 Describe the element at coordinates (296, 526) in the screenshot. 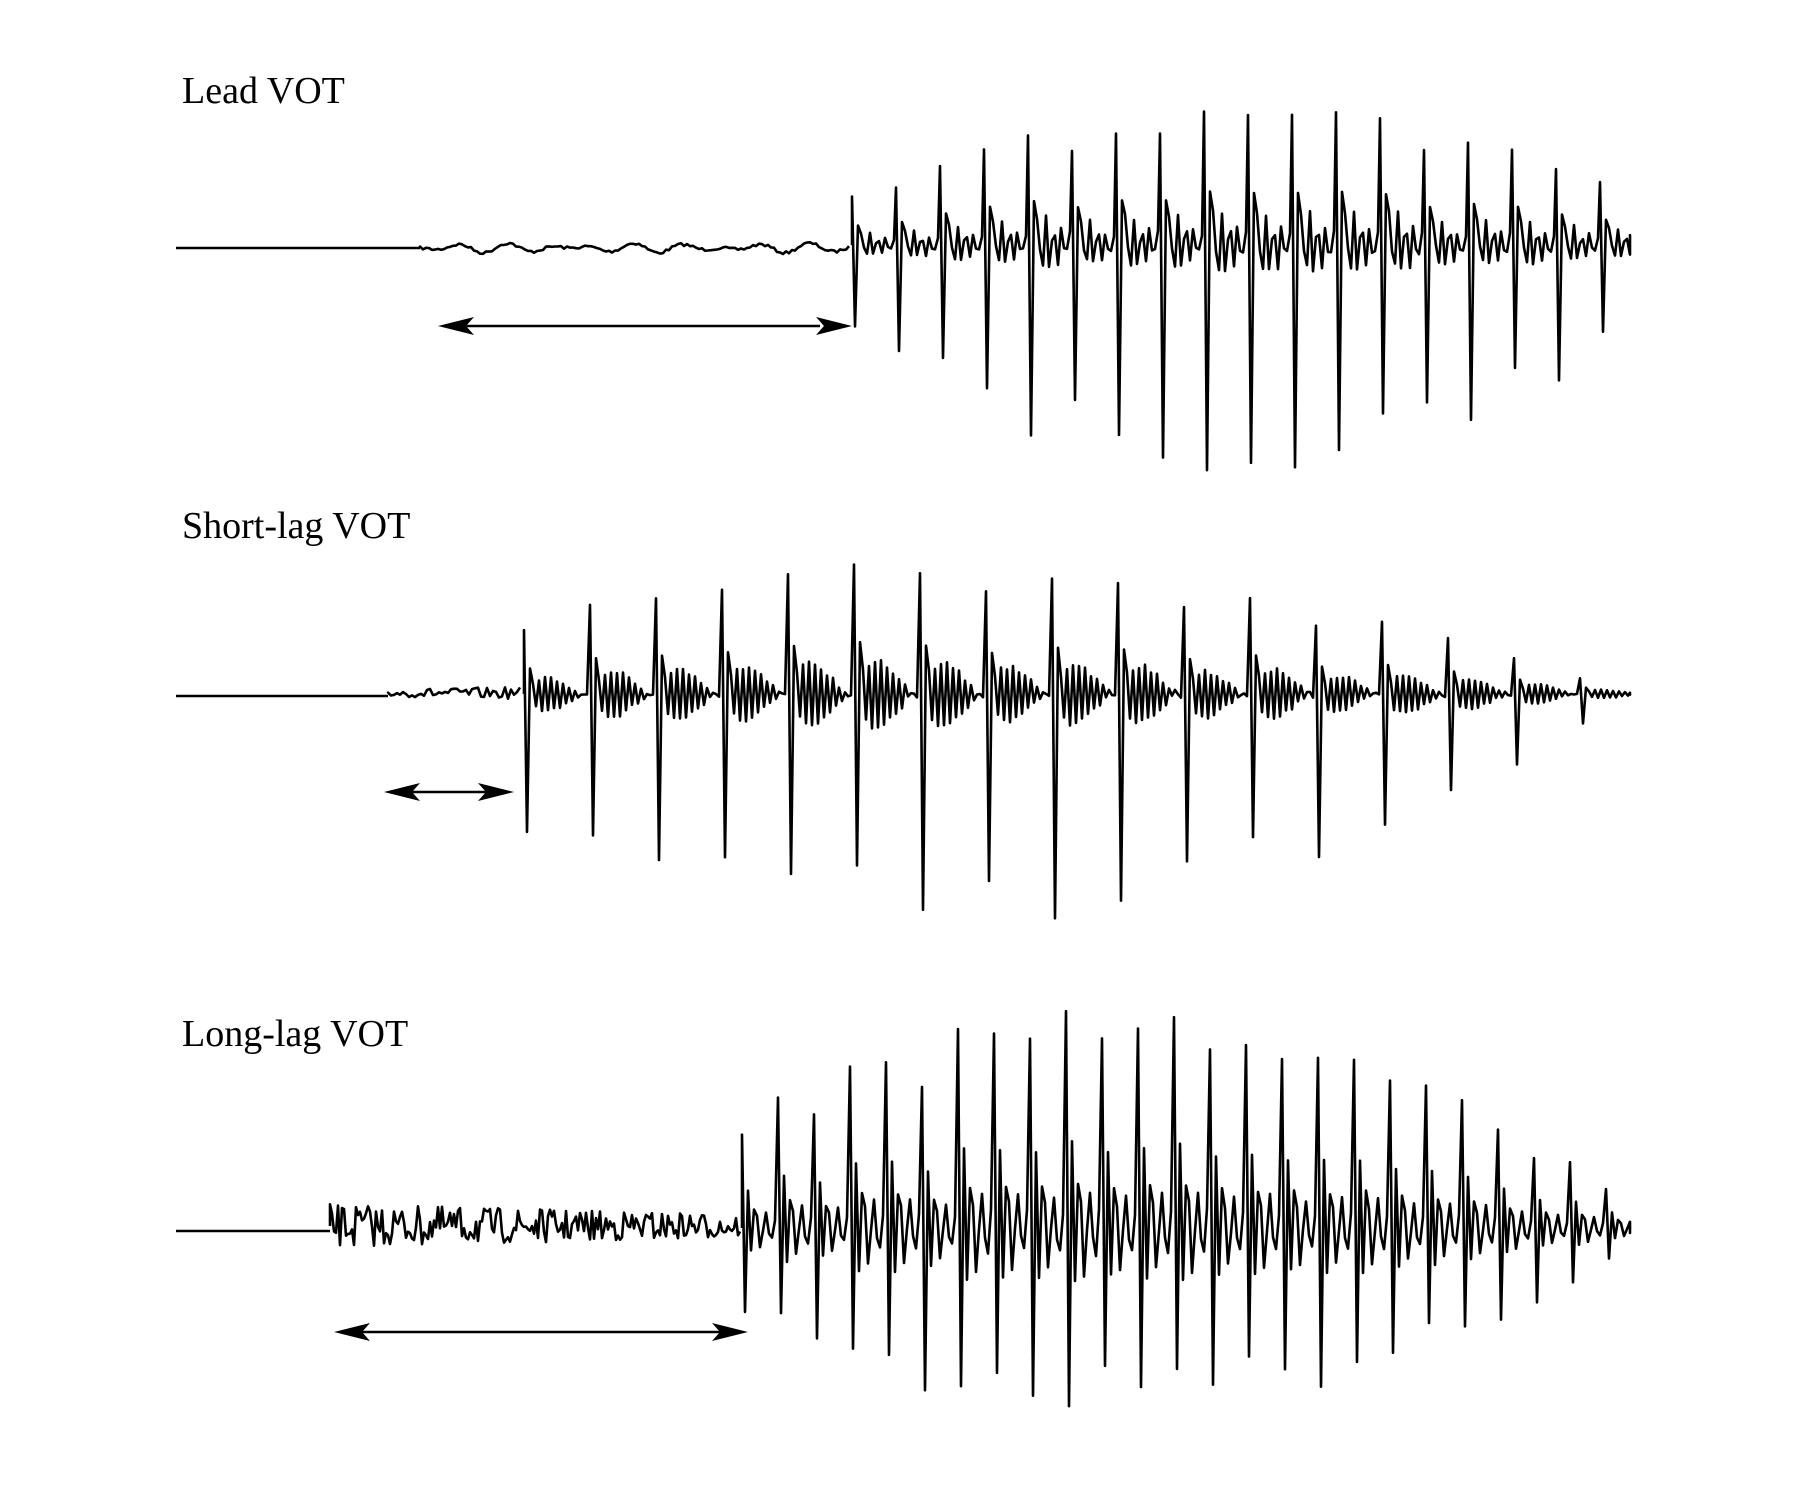

I see `panel-label-short-lag-vot: Short-lag VOT` at that location.